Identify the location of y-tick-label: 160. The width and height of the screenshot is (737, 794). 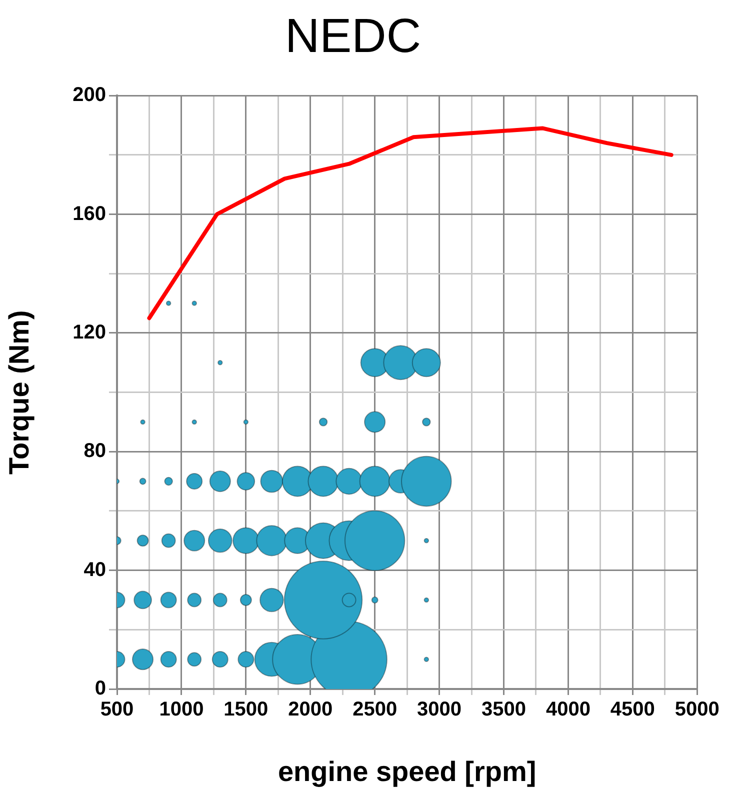
(89, 213).